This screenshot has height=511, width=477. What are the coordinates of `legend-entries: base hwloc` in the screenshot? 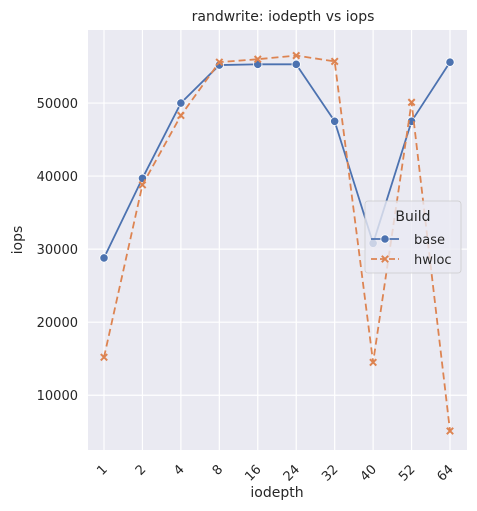 It's located at (411, 250).